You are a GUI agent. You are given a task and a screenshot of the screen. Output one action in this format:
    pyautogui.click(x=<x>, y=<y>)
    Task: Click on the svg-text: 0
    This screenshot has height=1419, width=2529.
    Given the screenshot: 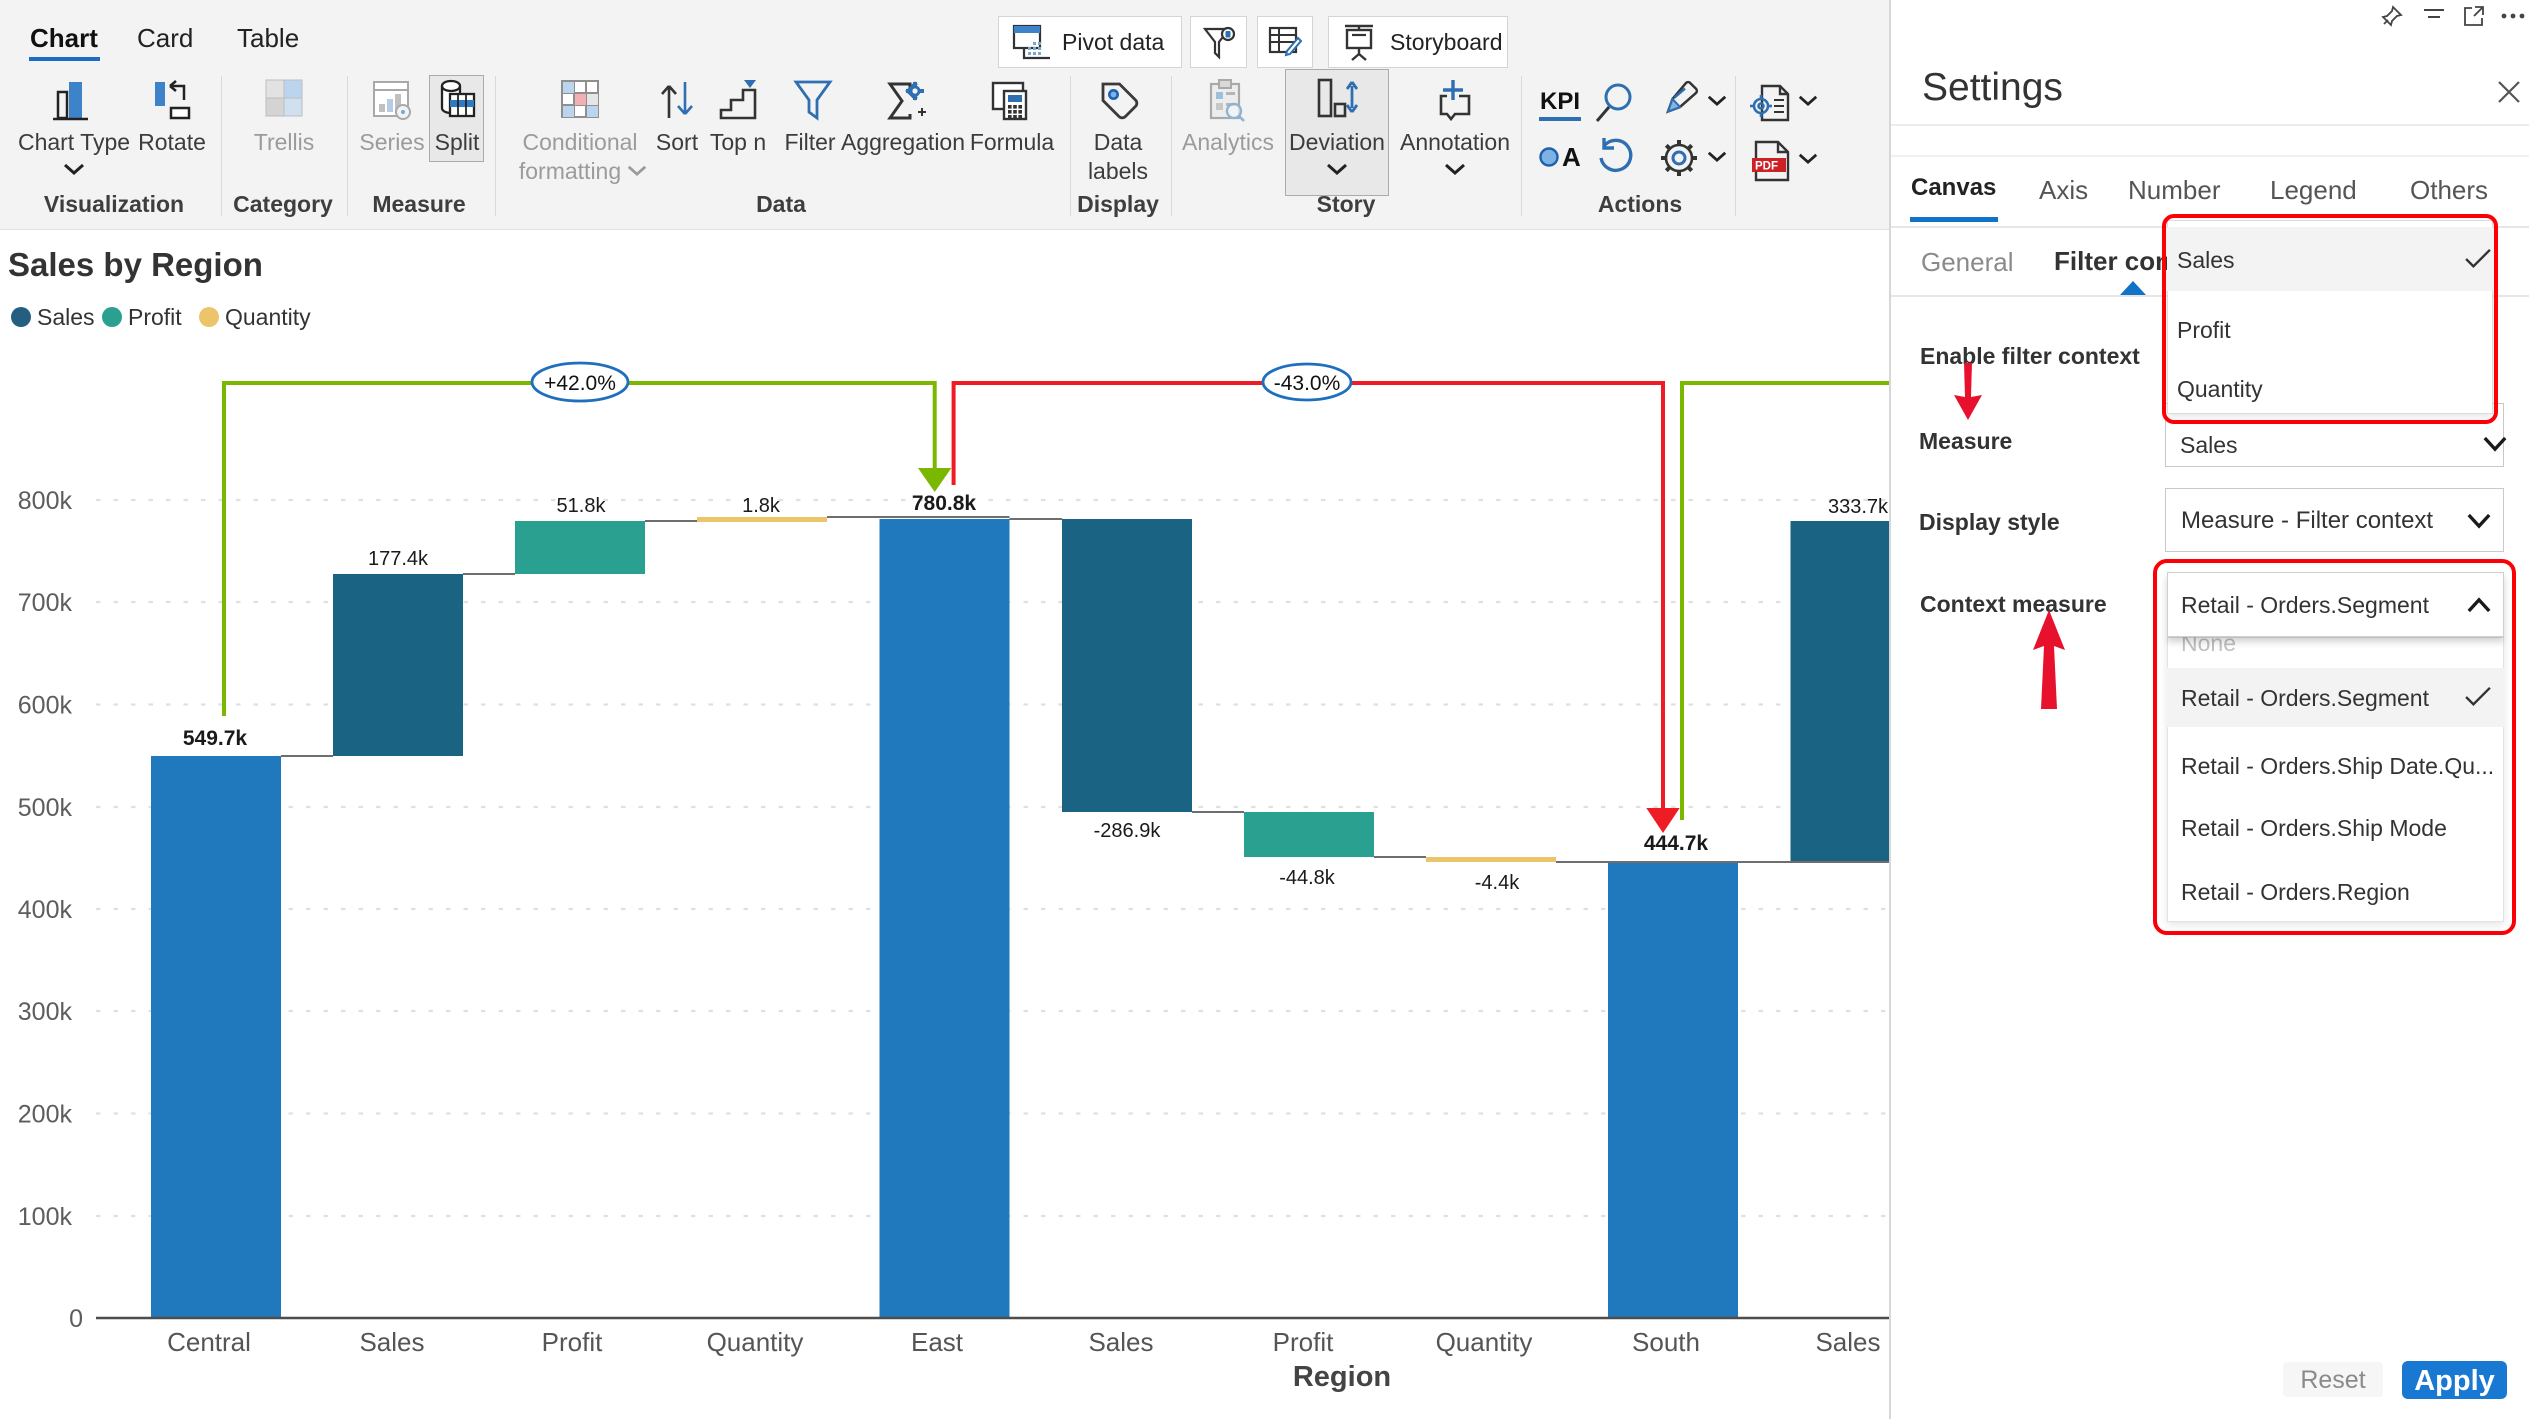 What is the action you would take?
    pyautogui.click(x=76, y=1319)
    